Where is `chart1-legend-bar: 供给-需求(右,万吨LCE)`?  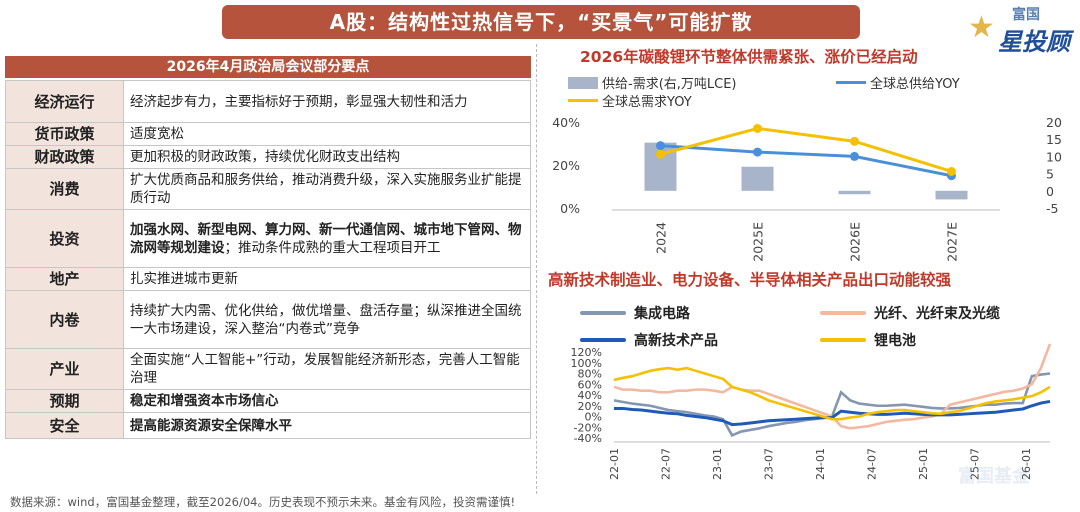
chart1-legend-bar: 供给-需求(右,万吨LCE) is located at coordinates (652, 82).